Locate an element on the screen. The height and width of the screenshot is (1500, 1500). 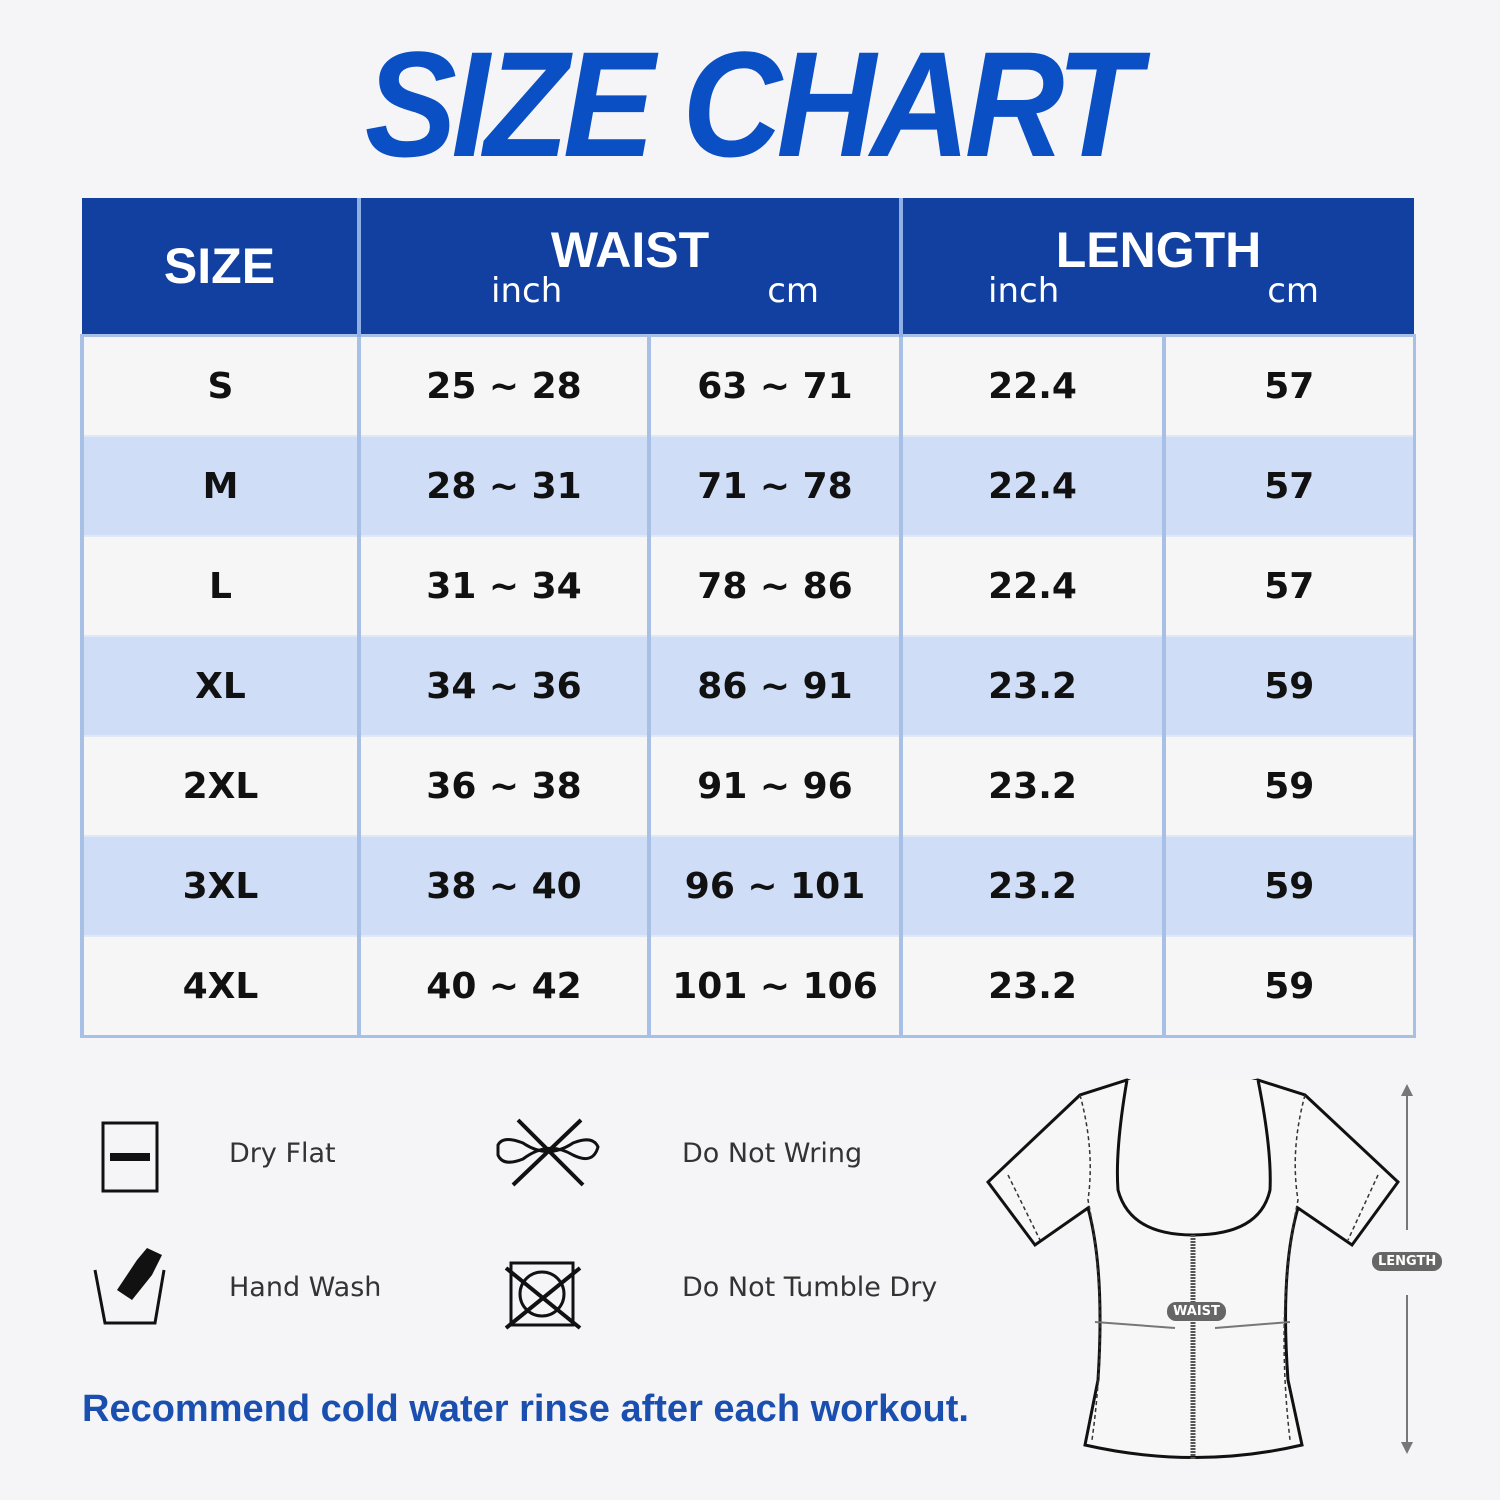
cell-waist-inch: 25 ~ 28 is located at coordinates (503, 385).